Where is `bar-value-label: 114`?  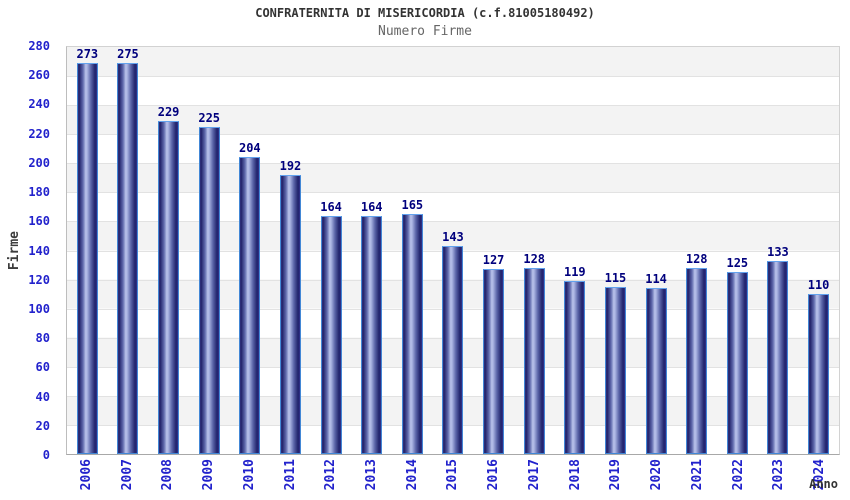
bar-value-label: 114 is located at coordinates (656, 279).